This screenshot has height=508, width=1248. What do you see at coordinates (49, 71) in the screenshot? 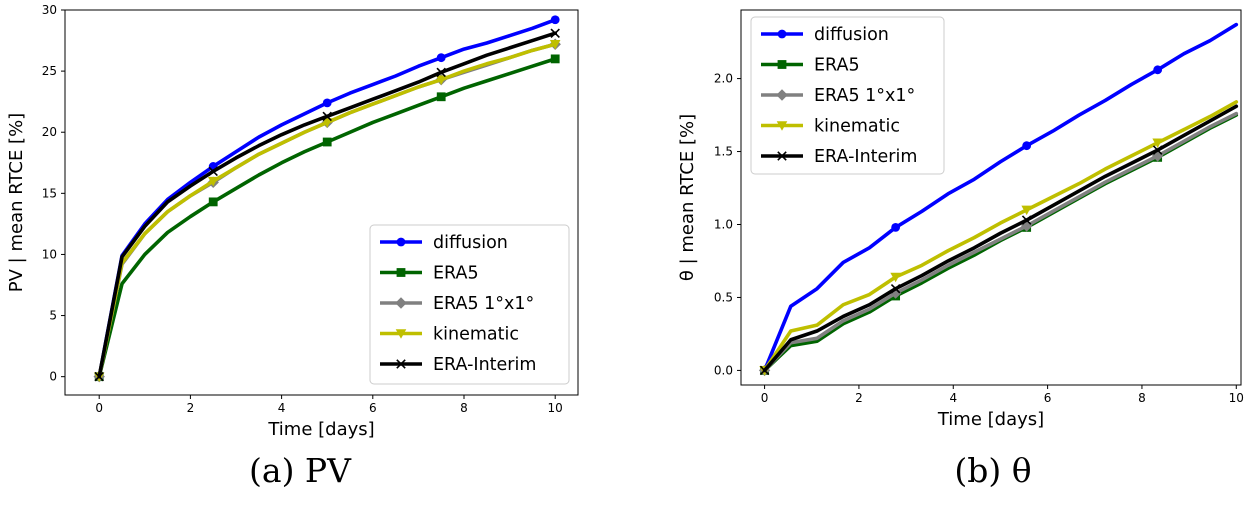
I see `y-tick-label: 25` at bounding box center [49, 71].